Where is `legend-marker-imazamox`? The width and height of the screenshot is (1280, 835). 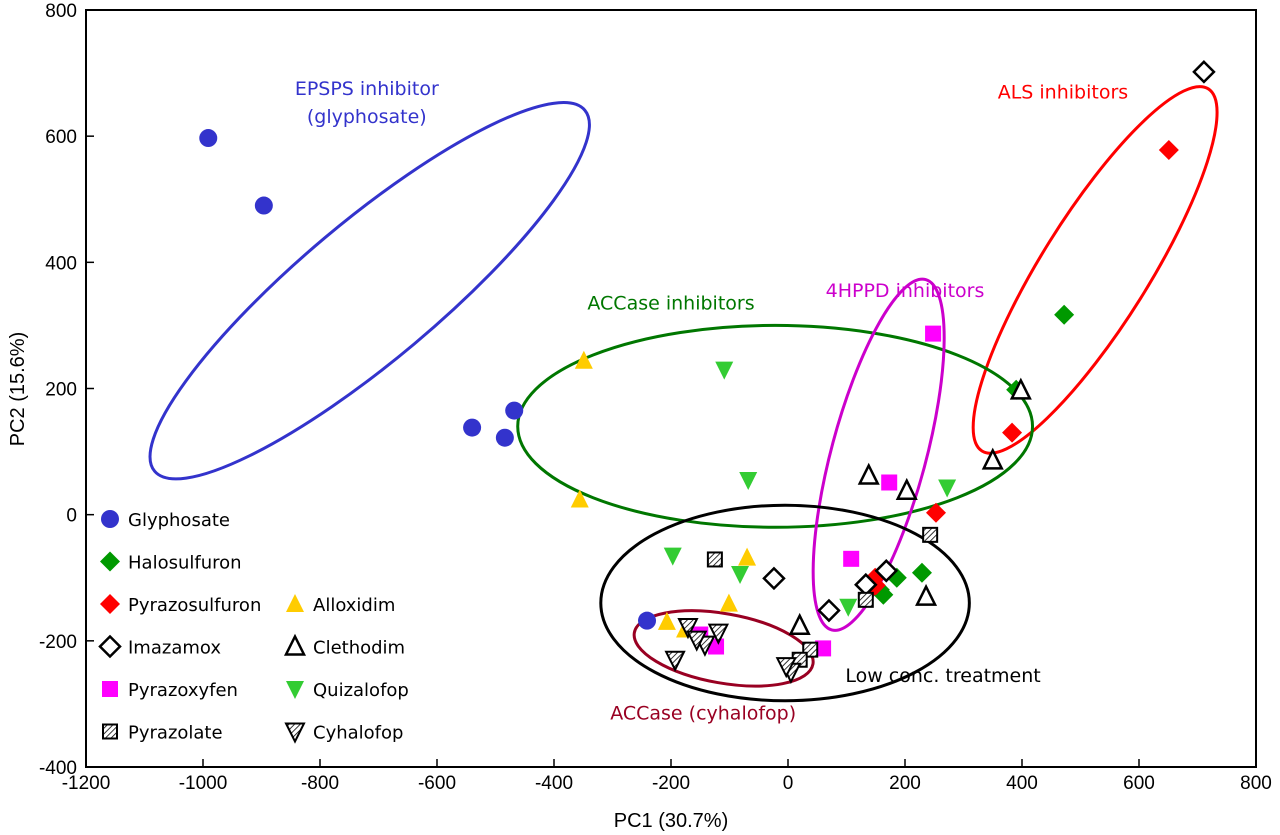
legend-marker-imazamox is located at coordinates (110, 646).